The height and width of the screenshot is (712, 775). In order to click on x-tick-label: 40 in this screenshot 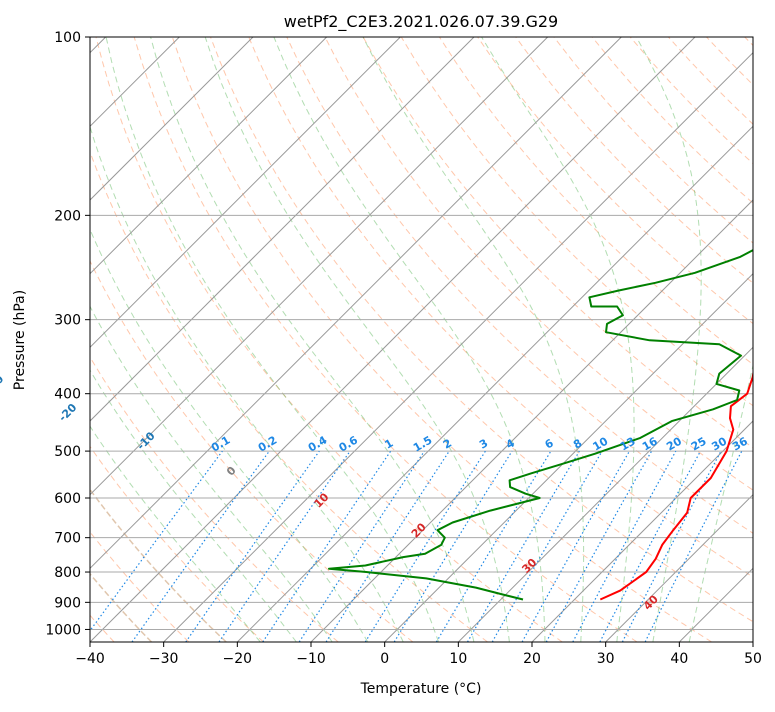, I will do `click(679, 659)`.